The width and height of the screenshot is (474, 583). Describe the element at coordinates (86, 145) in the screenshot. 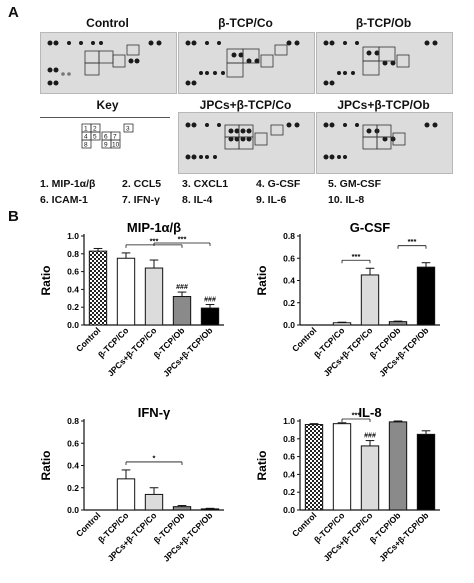

I see `key-label-8: 8` at that location.